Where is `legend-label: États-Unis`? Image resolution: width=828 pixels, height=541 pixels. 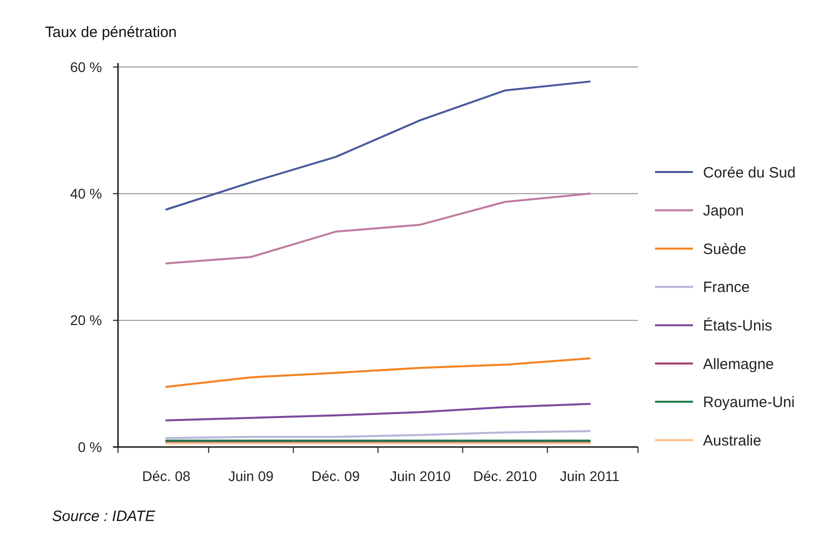 legend-label: États-Unis is located at coordinates (737, 325).